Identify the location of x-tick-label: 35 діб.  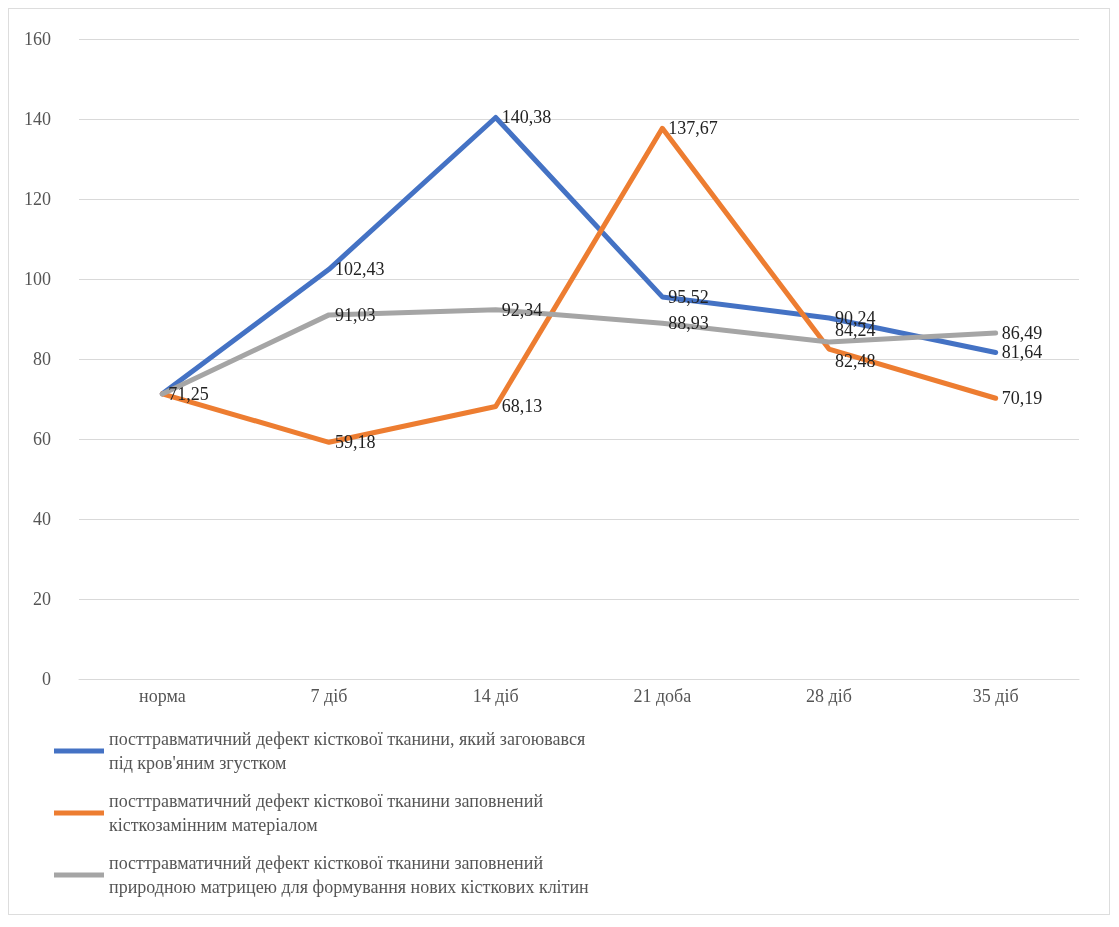
(995, 696).